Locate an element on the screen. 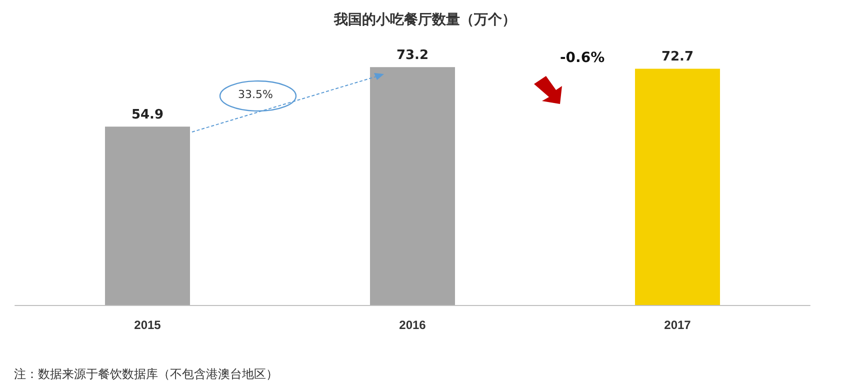 The image size is (850, 391). x-tick-label: 2015 is located at coordinates (148, 325).